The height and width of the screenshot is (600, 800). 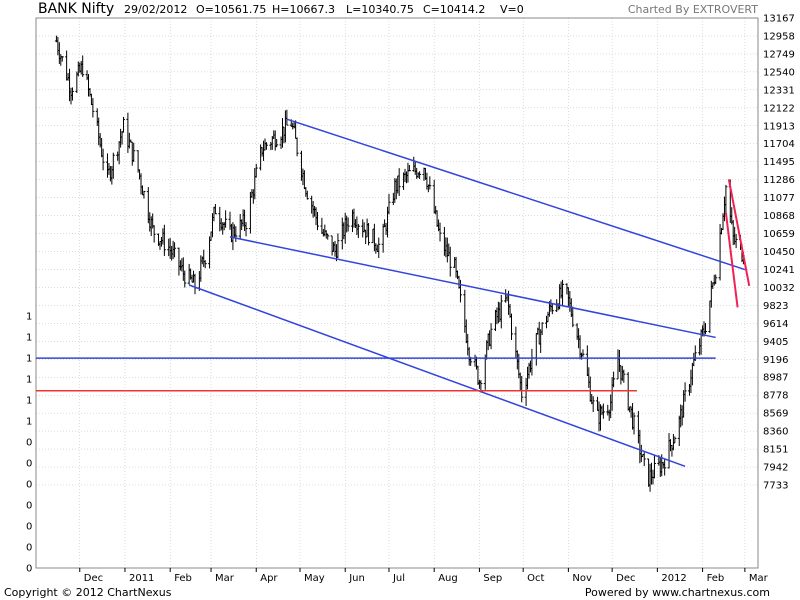 What do you see at coordinates (141, 578) in the screenshot?
I see `x-tick-label: 2011` at bounding box center [141, 578].